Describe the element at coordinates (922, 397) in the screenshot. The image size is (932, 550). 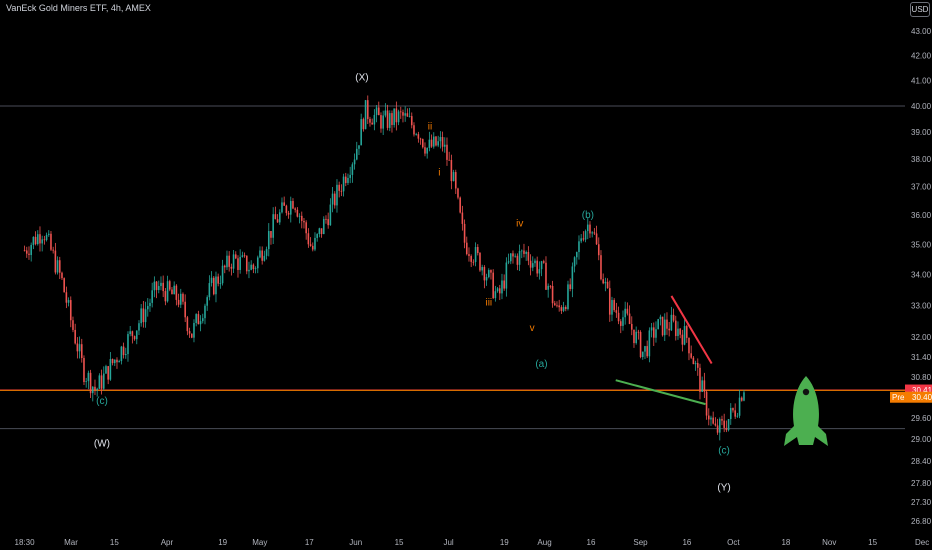
I see `pre-price-label: 30.40` at that location.